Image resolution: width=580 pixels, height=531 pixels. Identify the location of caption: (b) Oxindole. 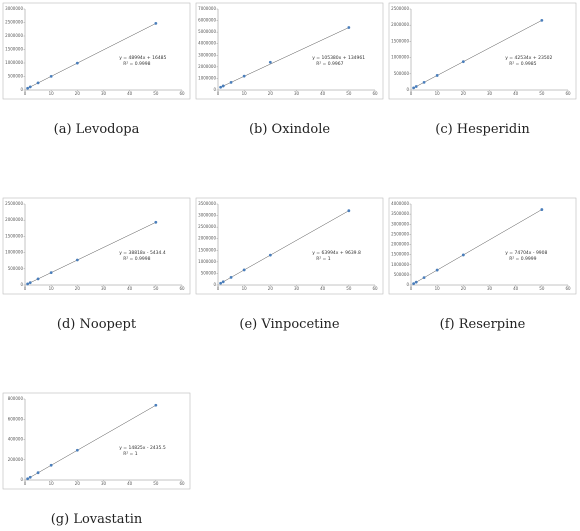
(289, 129).